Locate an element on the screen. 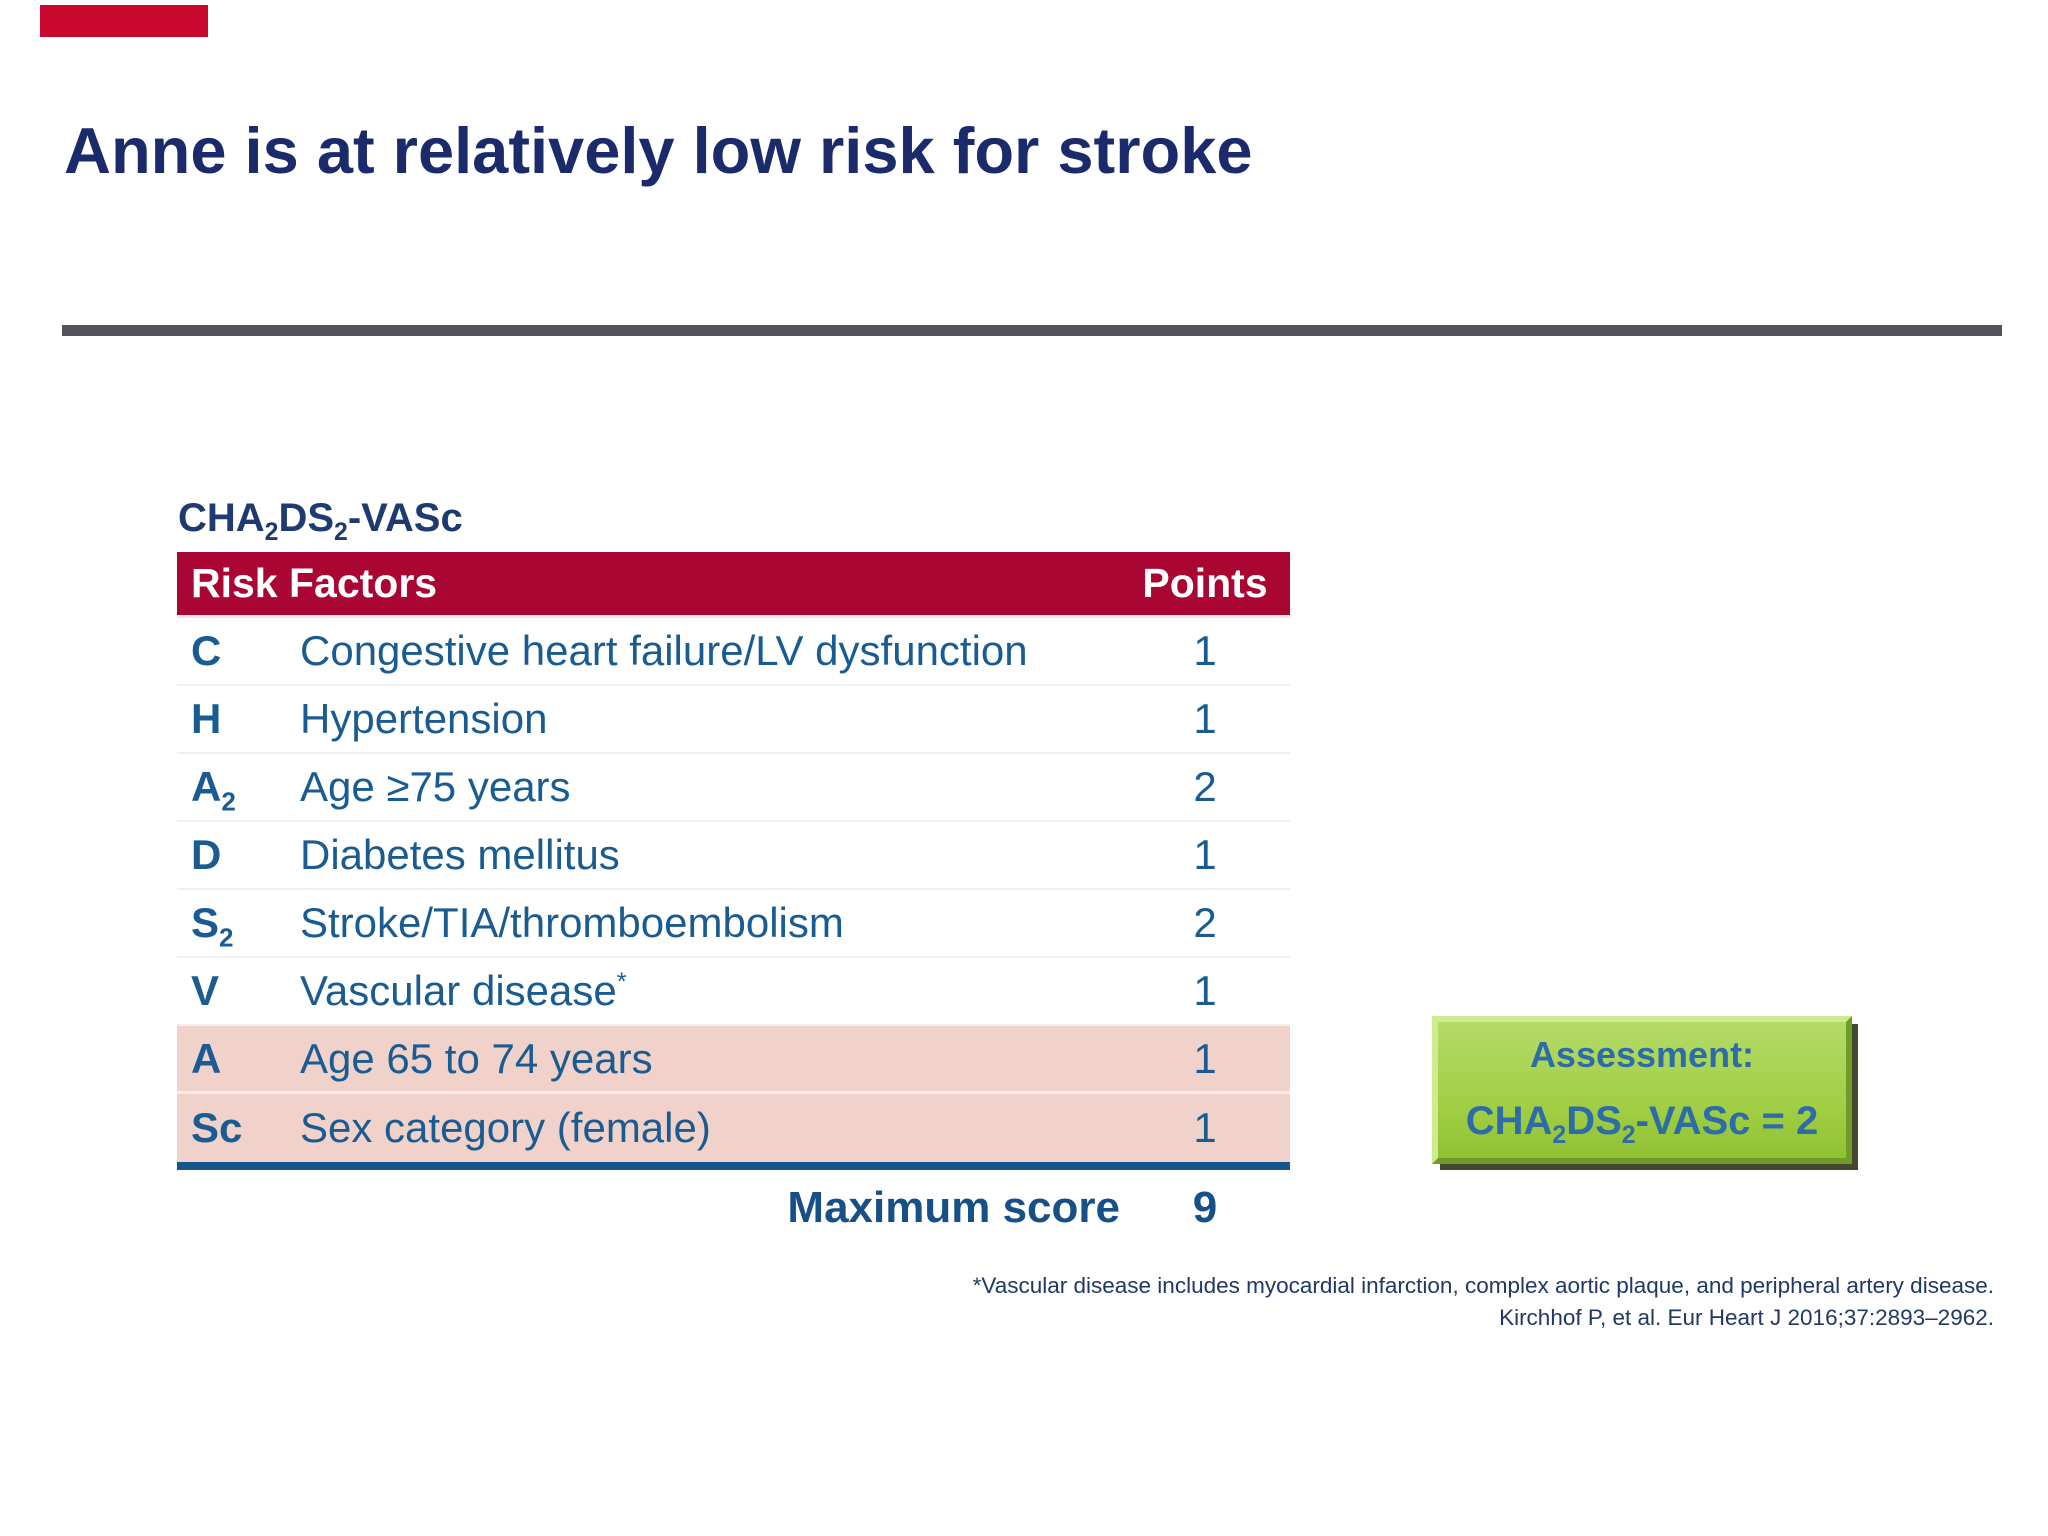 This screenshot has width=2048, height=1536. row-label: Age 65 to 74 years is located at coordinates (476, 1058).